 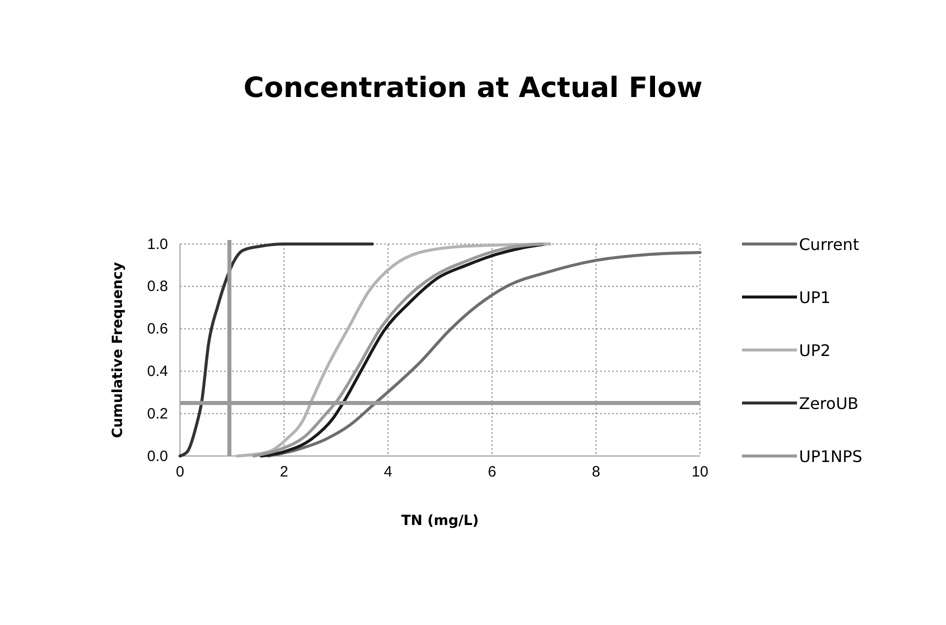 I want to click on legend-label: Current, so click(x=829, y=244).